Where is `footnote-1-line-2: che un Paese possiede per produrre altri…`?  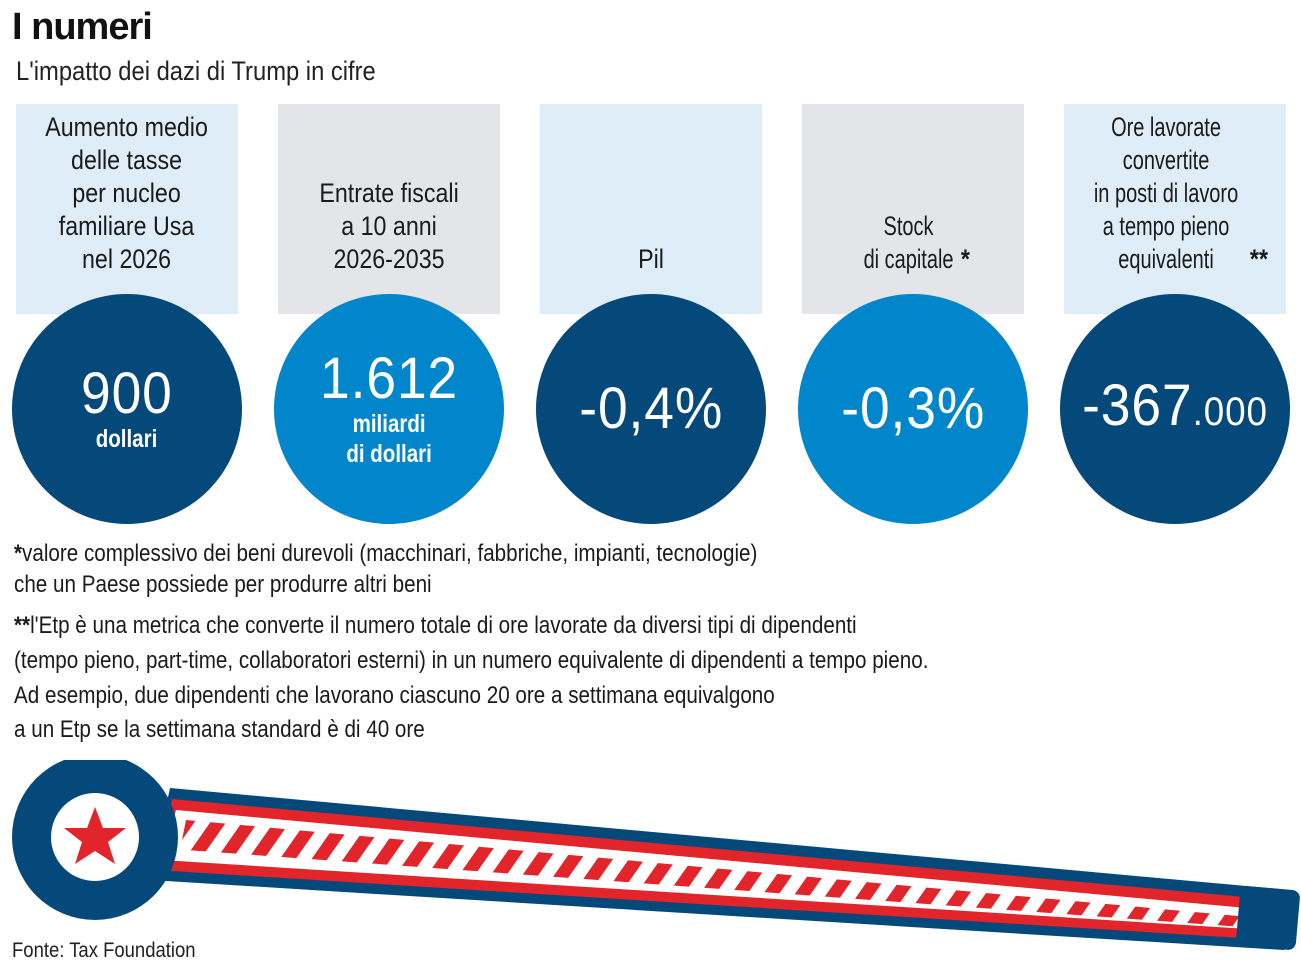 footnote-1-line-2: che un Paese possiede per produrre altri… is located at coordinates (223, 584).